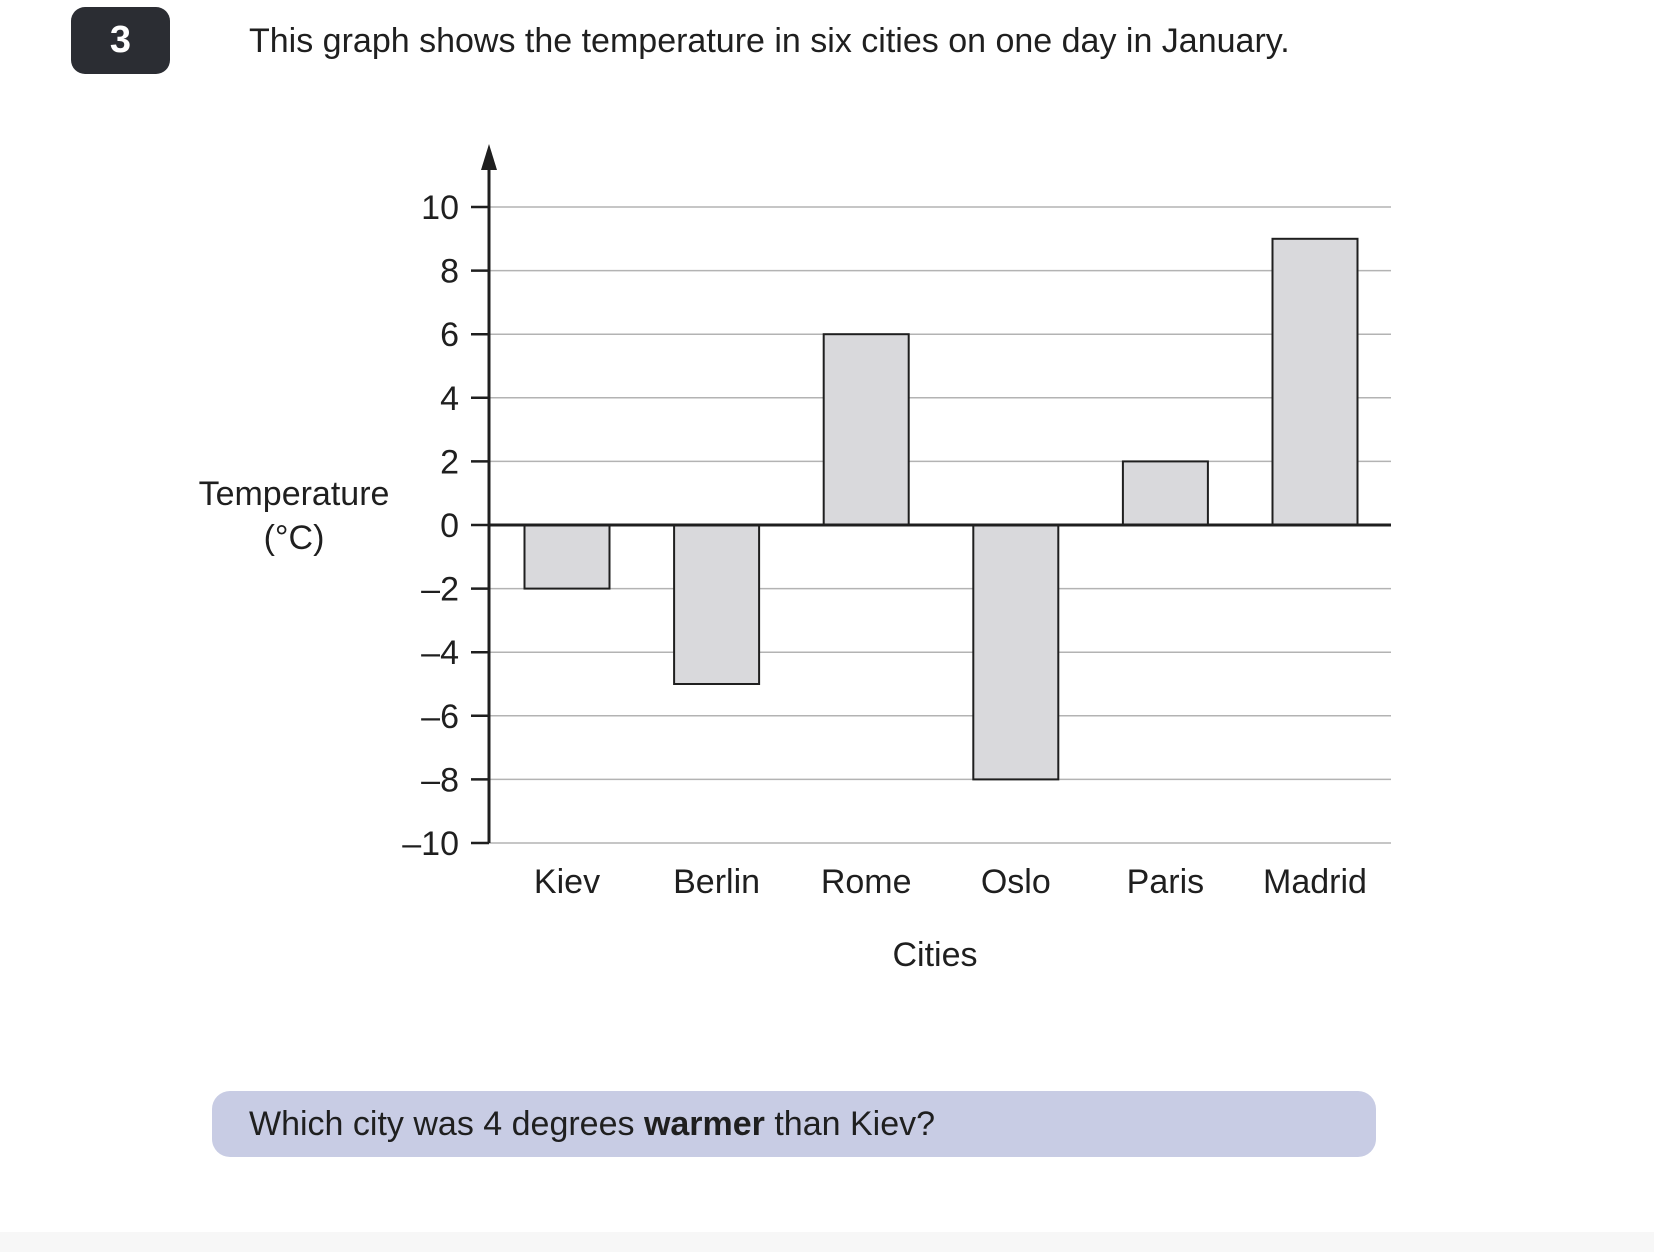 Image resolution: width=1654 pixels, height=1252 pixels. Describe the element at coordinates (294, 516) in the screenshot. I see `y-axis-label: Temperature (°C)` at that location.